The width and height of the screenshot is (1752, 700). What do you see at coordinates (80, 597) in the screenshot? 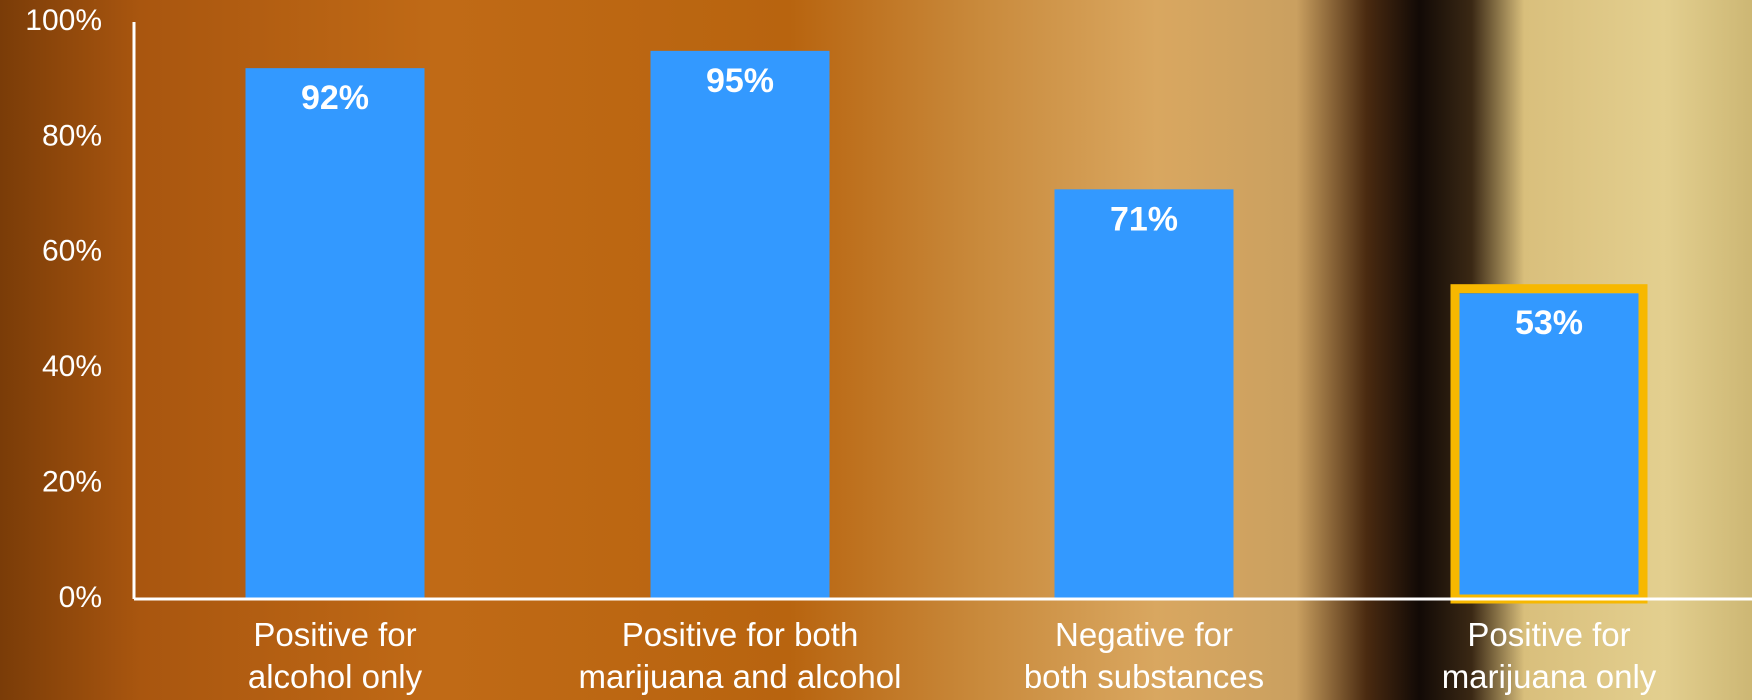
I see `y-tick-label: 0%` at bounding box center [80, 597].